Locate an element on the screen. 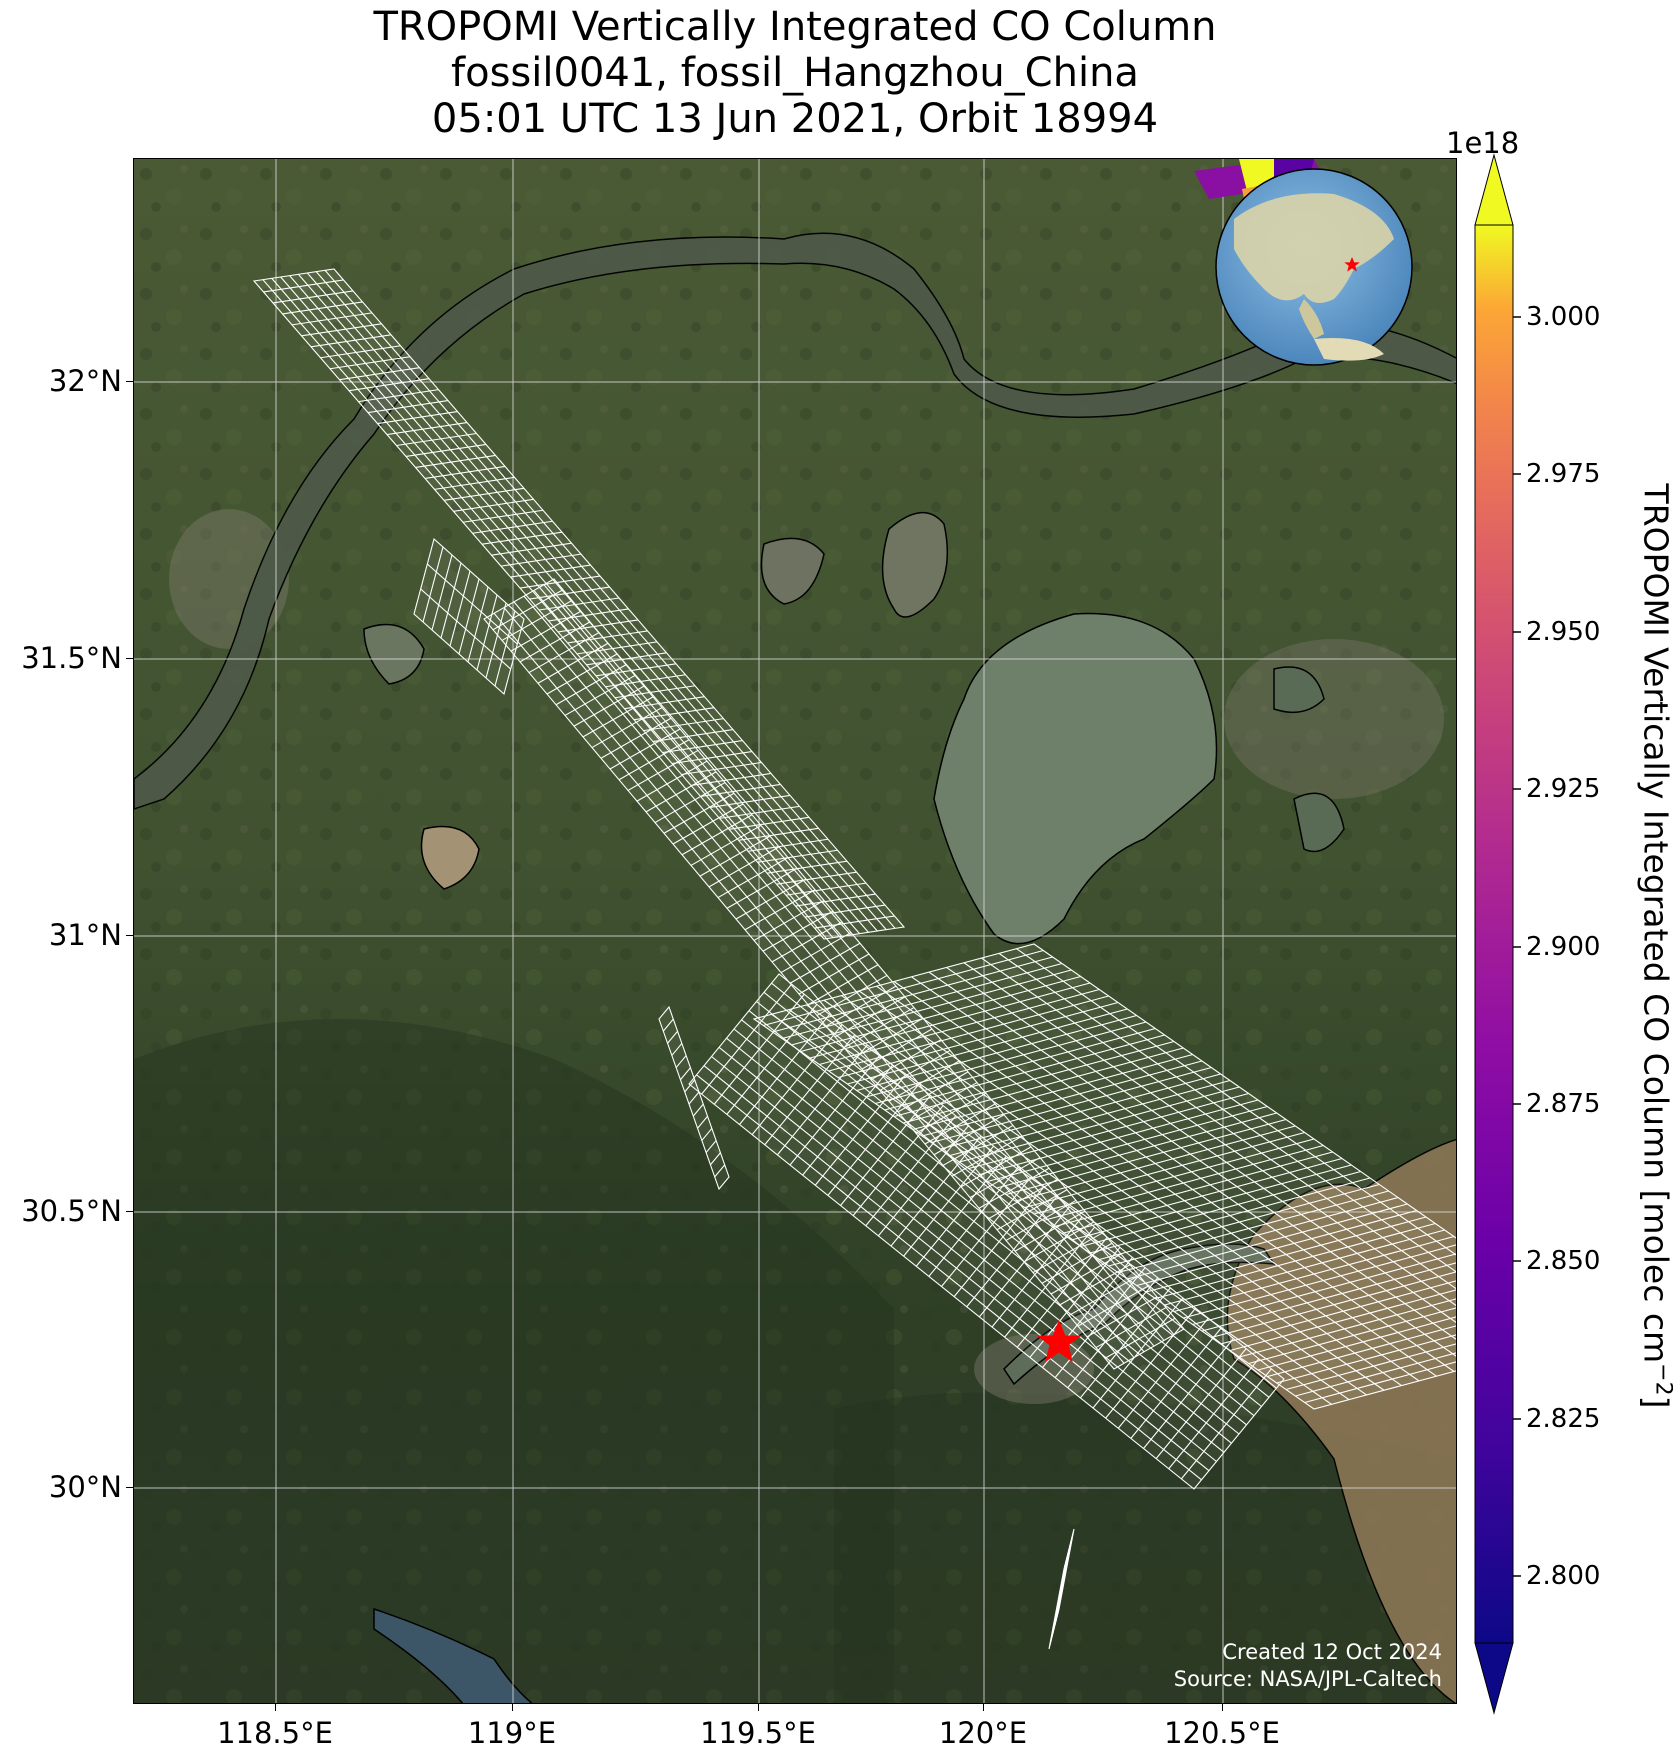 The height and width of the screenshot is (1750, 1673). lon-tick-label: 119°E is located at coordinates (512, 1733).